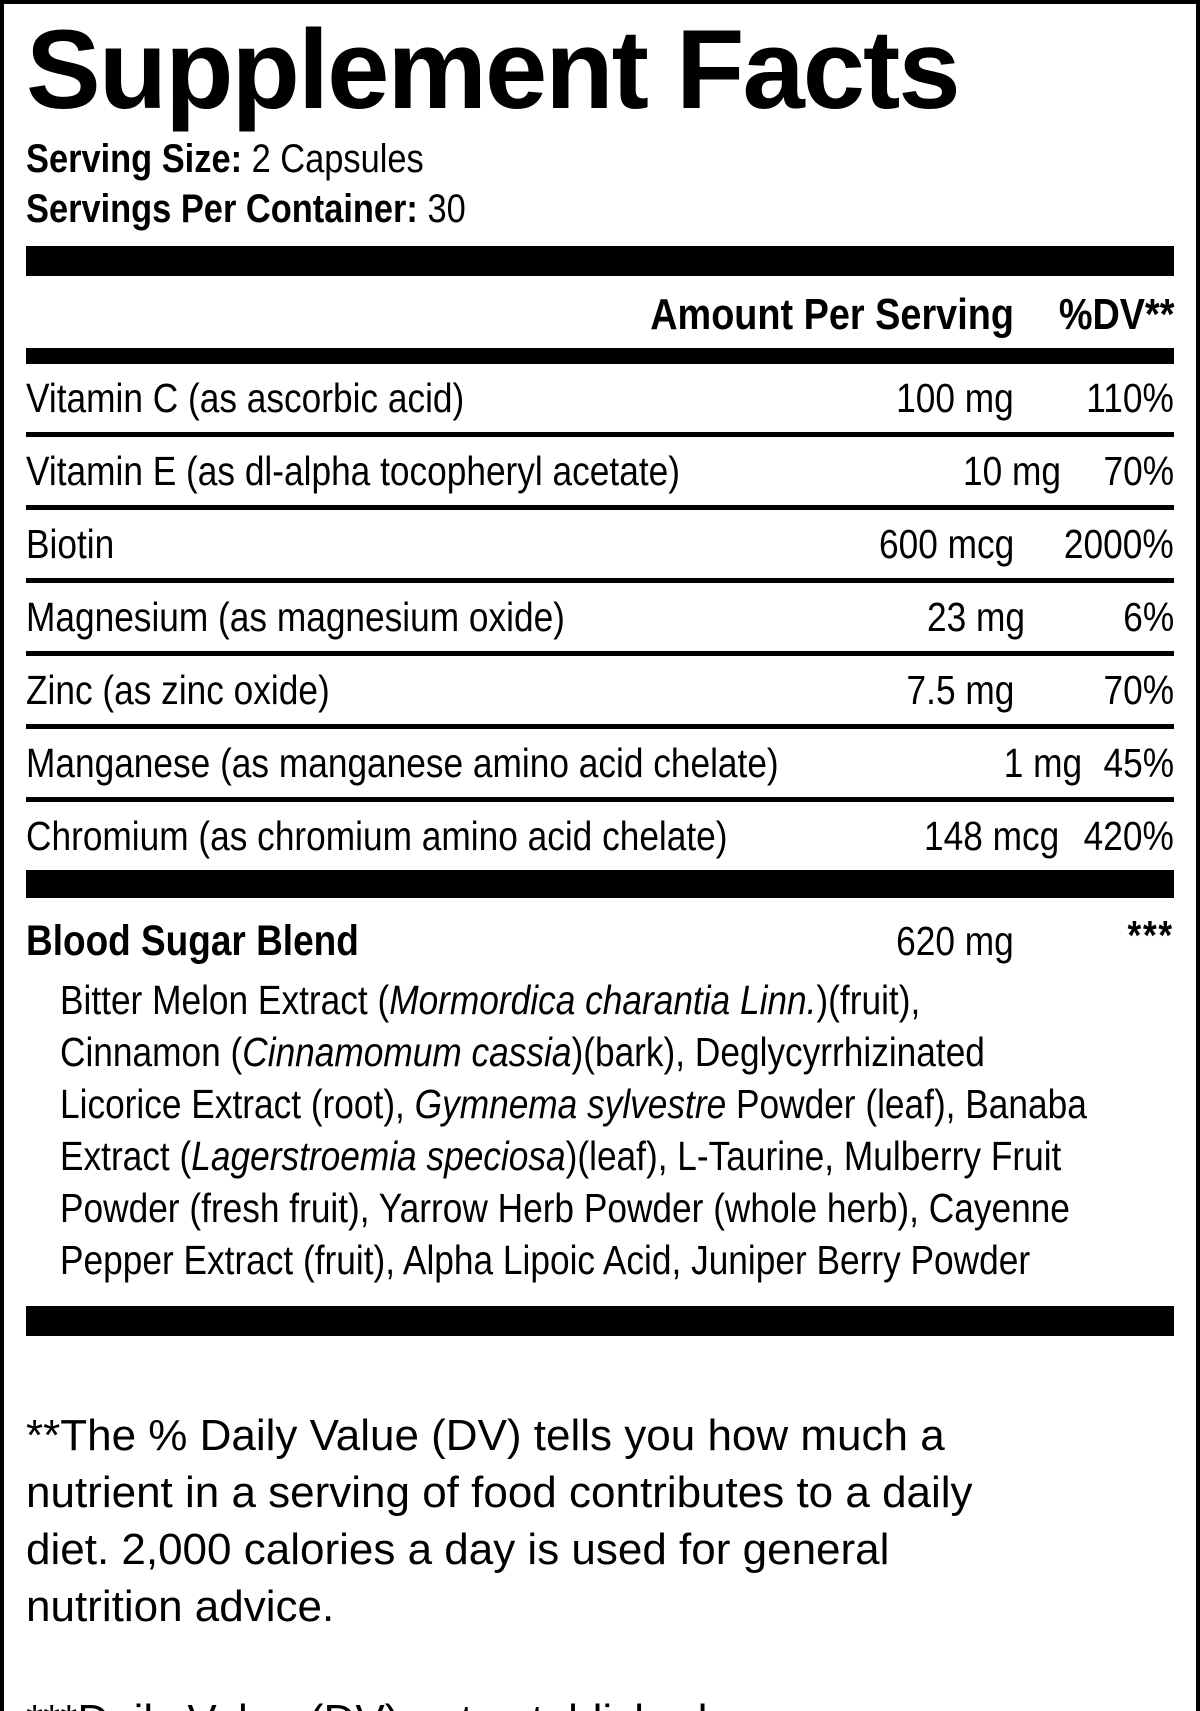  What do you see at coordinates (295, 616) in the screenshot?
I see `nutrient-name: Magnesium (as magnesium oxide)` at bounding box center [295, 616].